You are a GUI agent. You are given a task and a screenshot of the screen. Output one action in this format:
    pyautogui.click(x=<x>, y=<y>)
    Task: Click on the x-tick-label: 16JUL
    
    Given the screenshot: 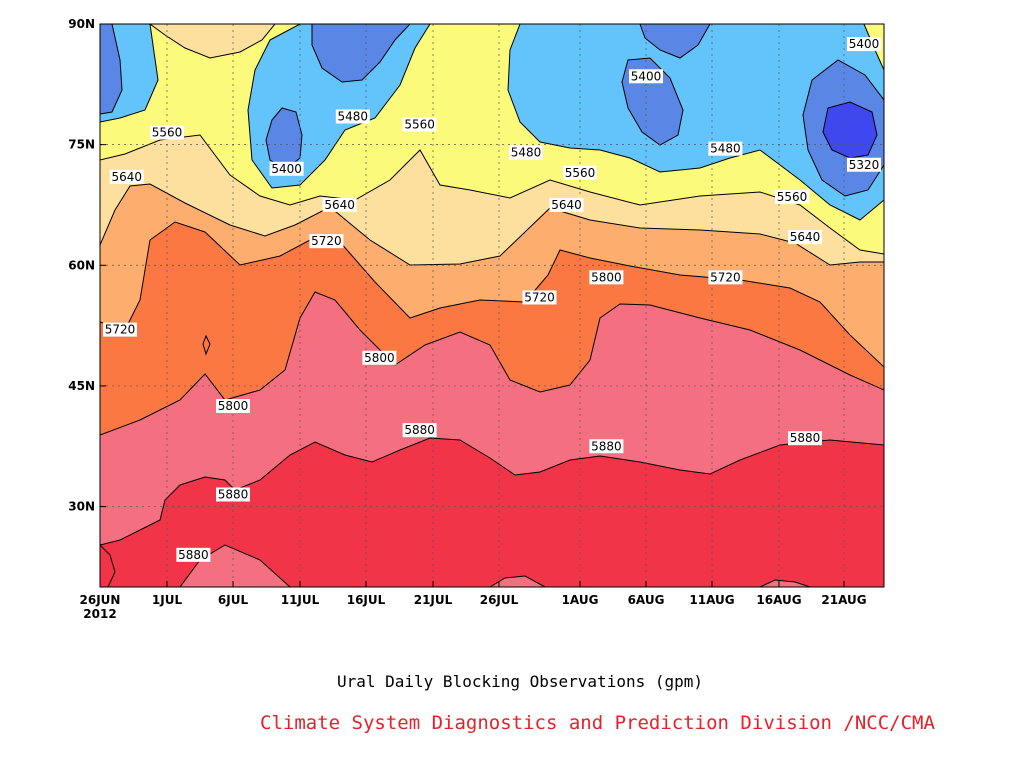 What is the action you would take?
    pyautogui.click(x=366, y=600)
    